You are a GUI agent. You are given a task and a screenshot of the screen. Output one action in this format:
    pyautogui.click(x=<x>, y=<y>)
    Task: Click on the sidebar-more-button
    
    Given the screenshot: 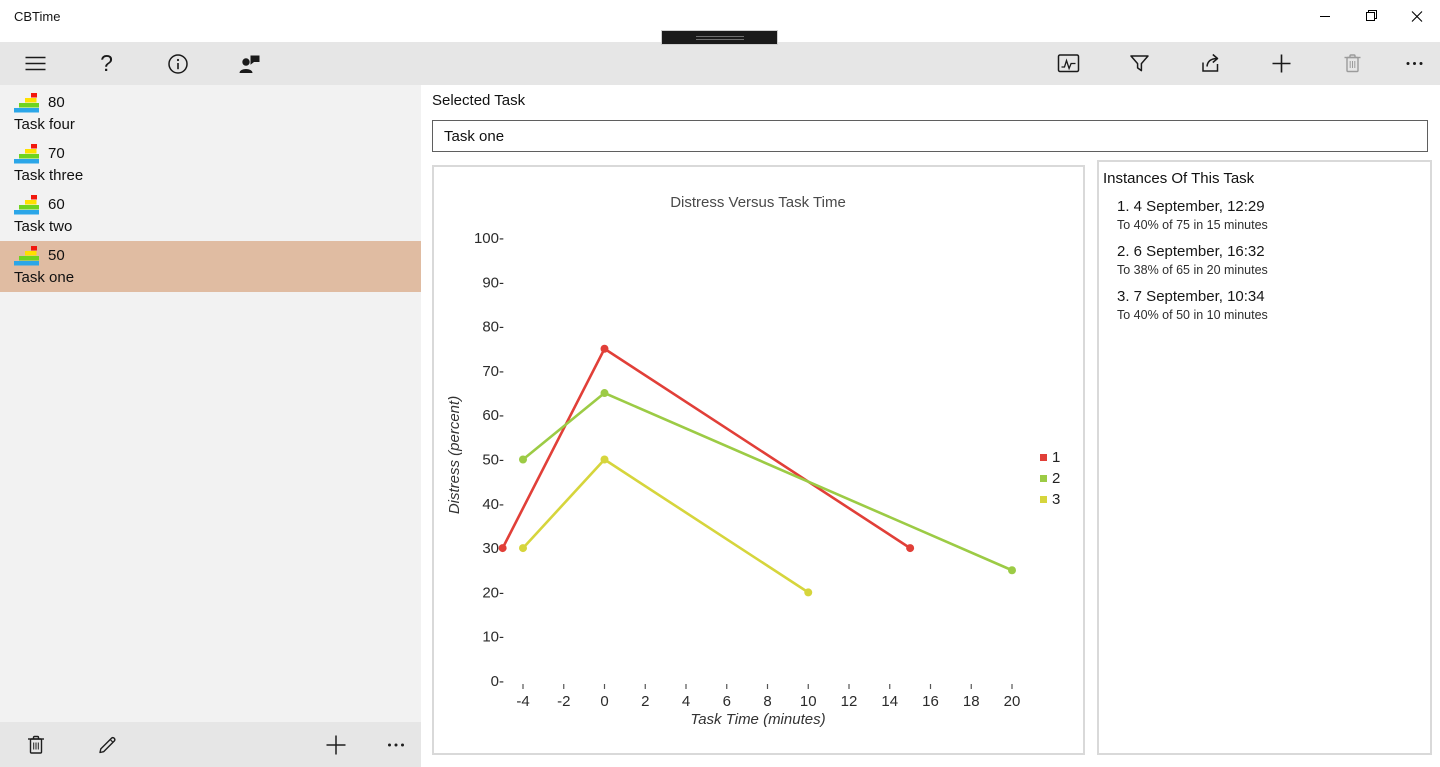 What is the action you would take?
    pyautogui.click(x=396, y=744)
    